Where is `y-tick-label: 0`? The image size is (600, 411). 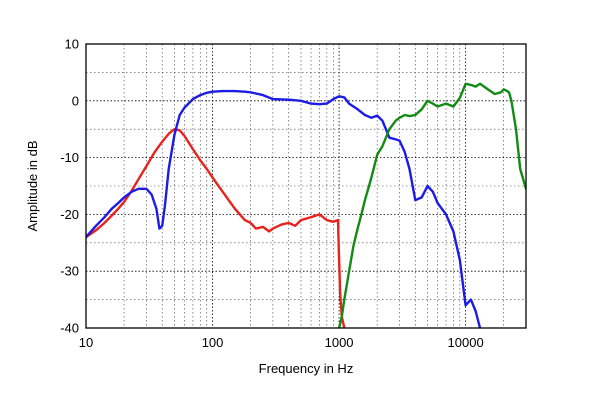 y-tick-label: 0 is located at coordinates (75, 100).